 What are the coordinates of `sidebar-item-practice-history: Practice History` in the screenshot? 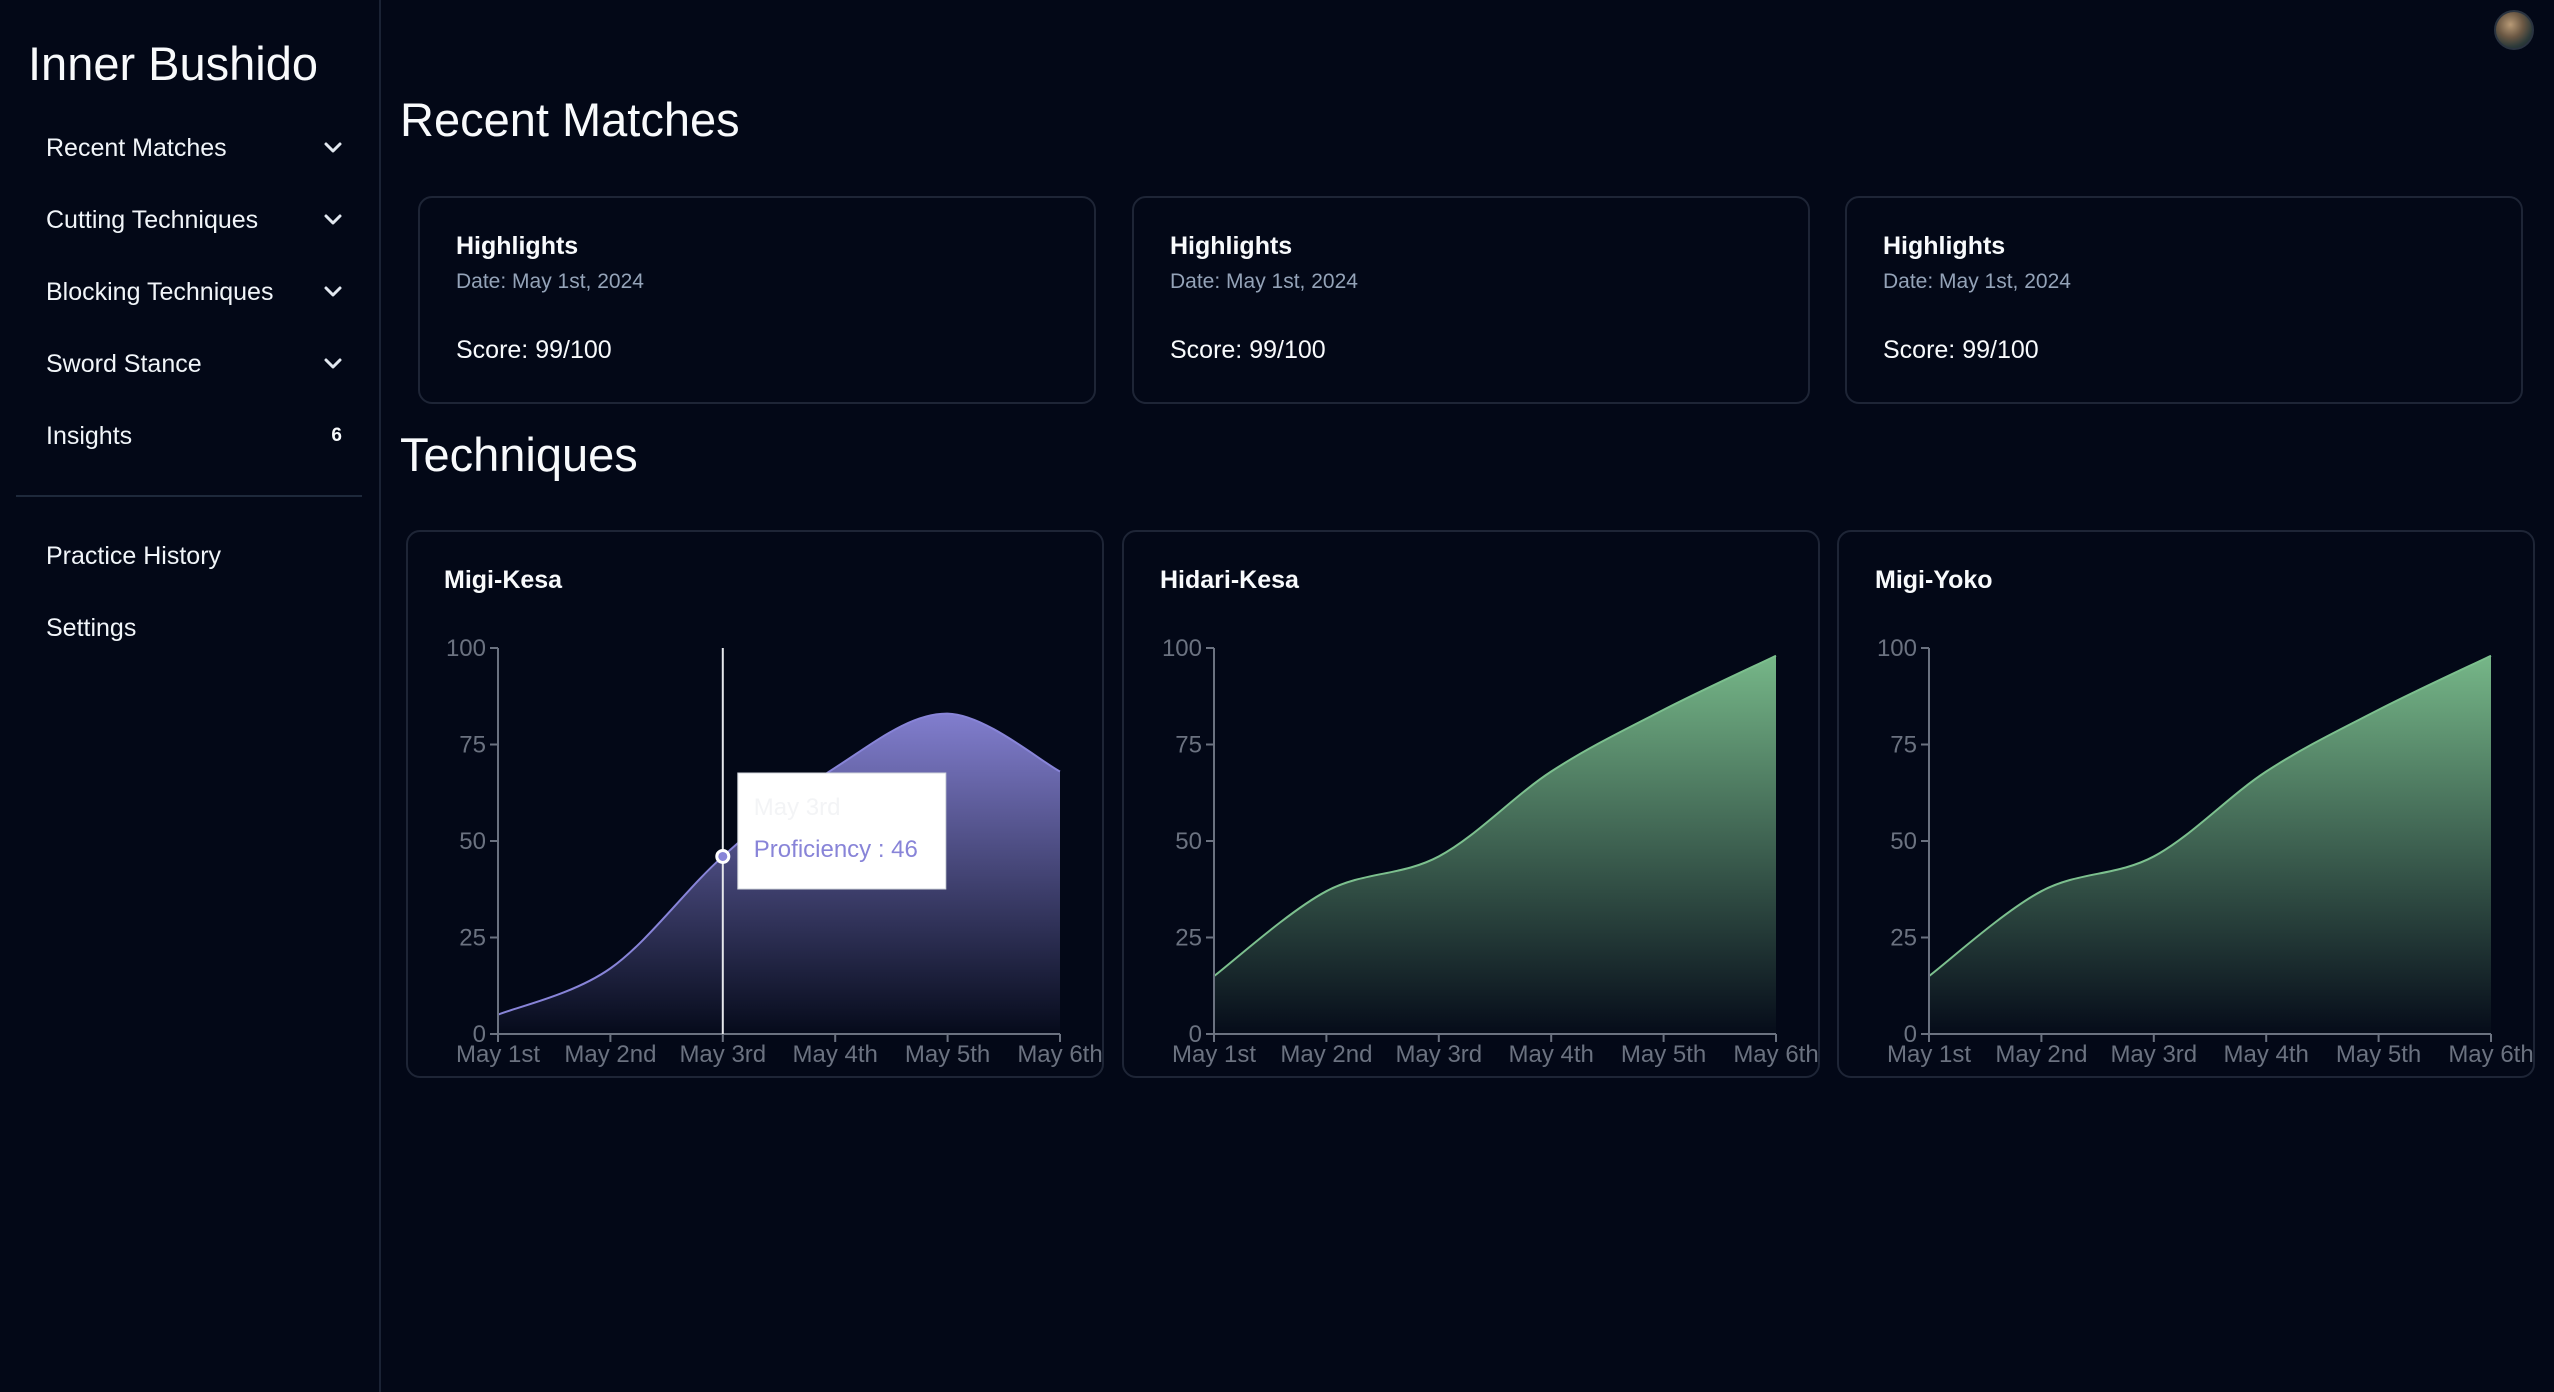 It's located at (196, 556).